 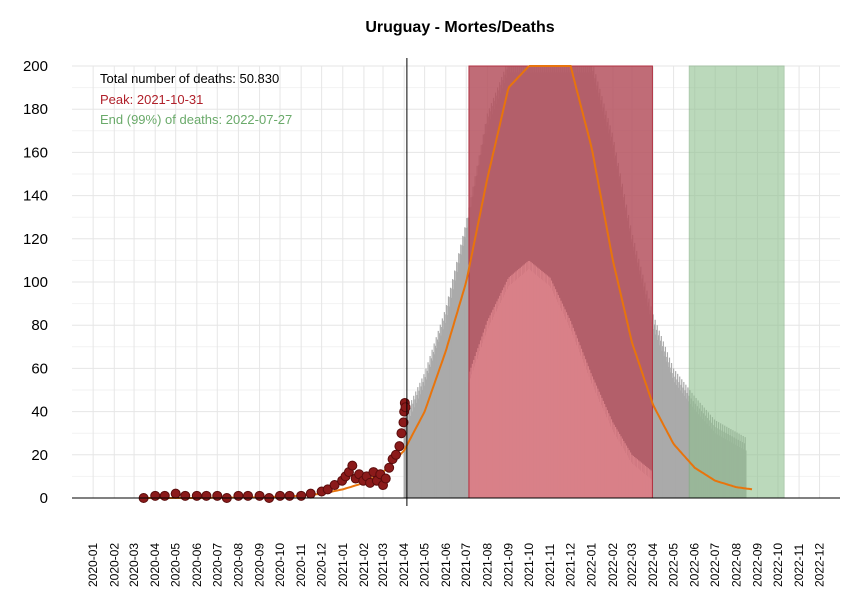 What do you see at coordinates (44, 498) in the screenshot?
I see `y-tick-label: 0` at bounding box center [44, 498].